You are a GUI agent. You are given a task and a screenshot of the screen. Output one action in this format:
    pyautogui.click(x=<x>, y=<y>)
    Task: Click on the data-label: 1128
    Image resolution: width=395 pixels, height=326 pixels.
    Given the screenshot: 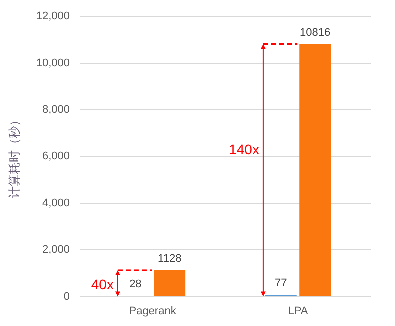 What is the action you would take?
    pyautogui.click(x=170, y=258)
    